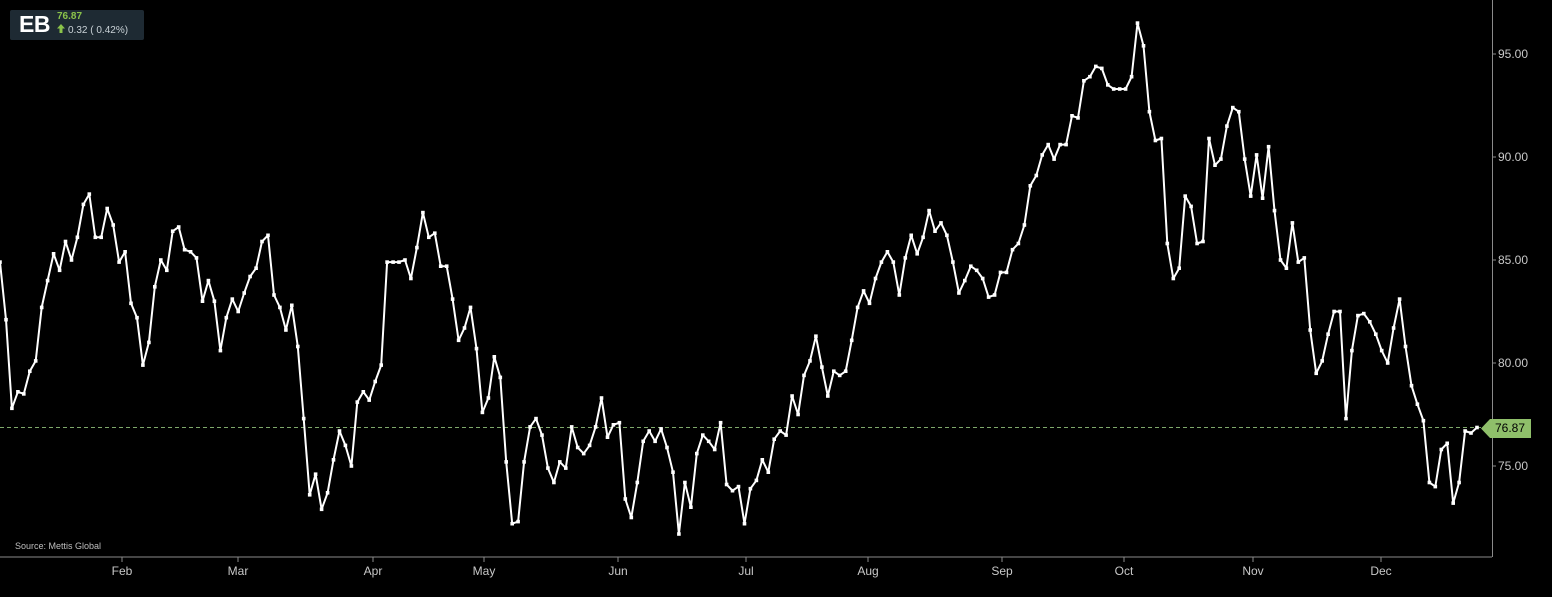  Describe the element at coordinates (867, 571) in the screenshot. I see `x-tick-label: Aug` at that location.